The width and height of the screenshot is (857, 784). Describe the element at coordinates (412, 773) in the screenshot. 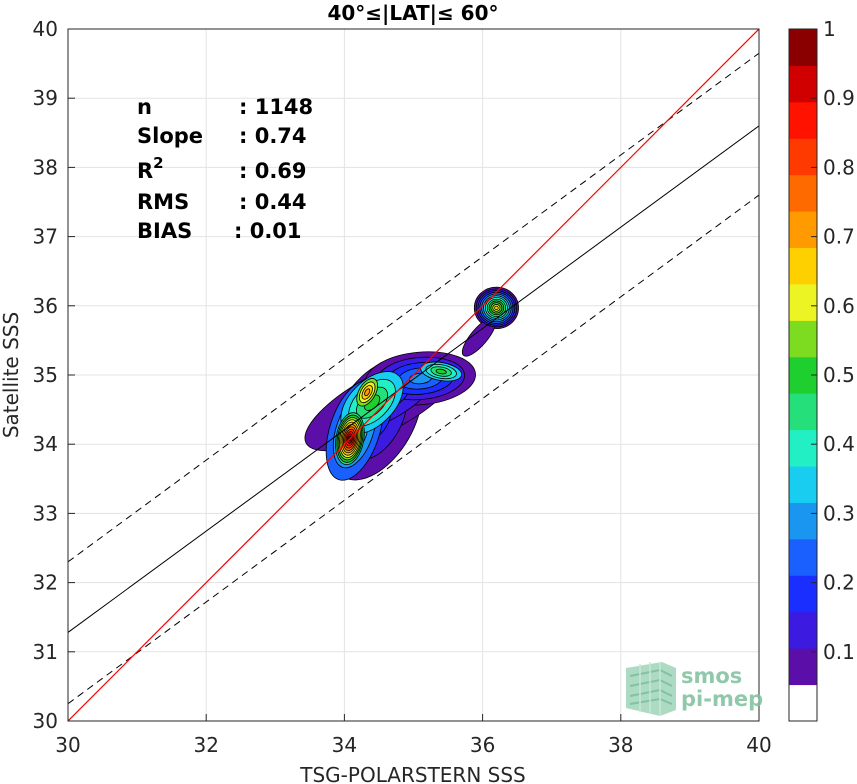

I see `x-axis-label: TSG-POLARSTERN SSS` at that location.